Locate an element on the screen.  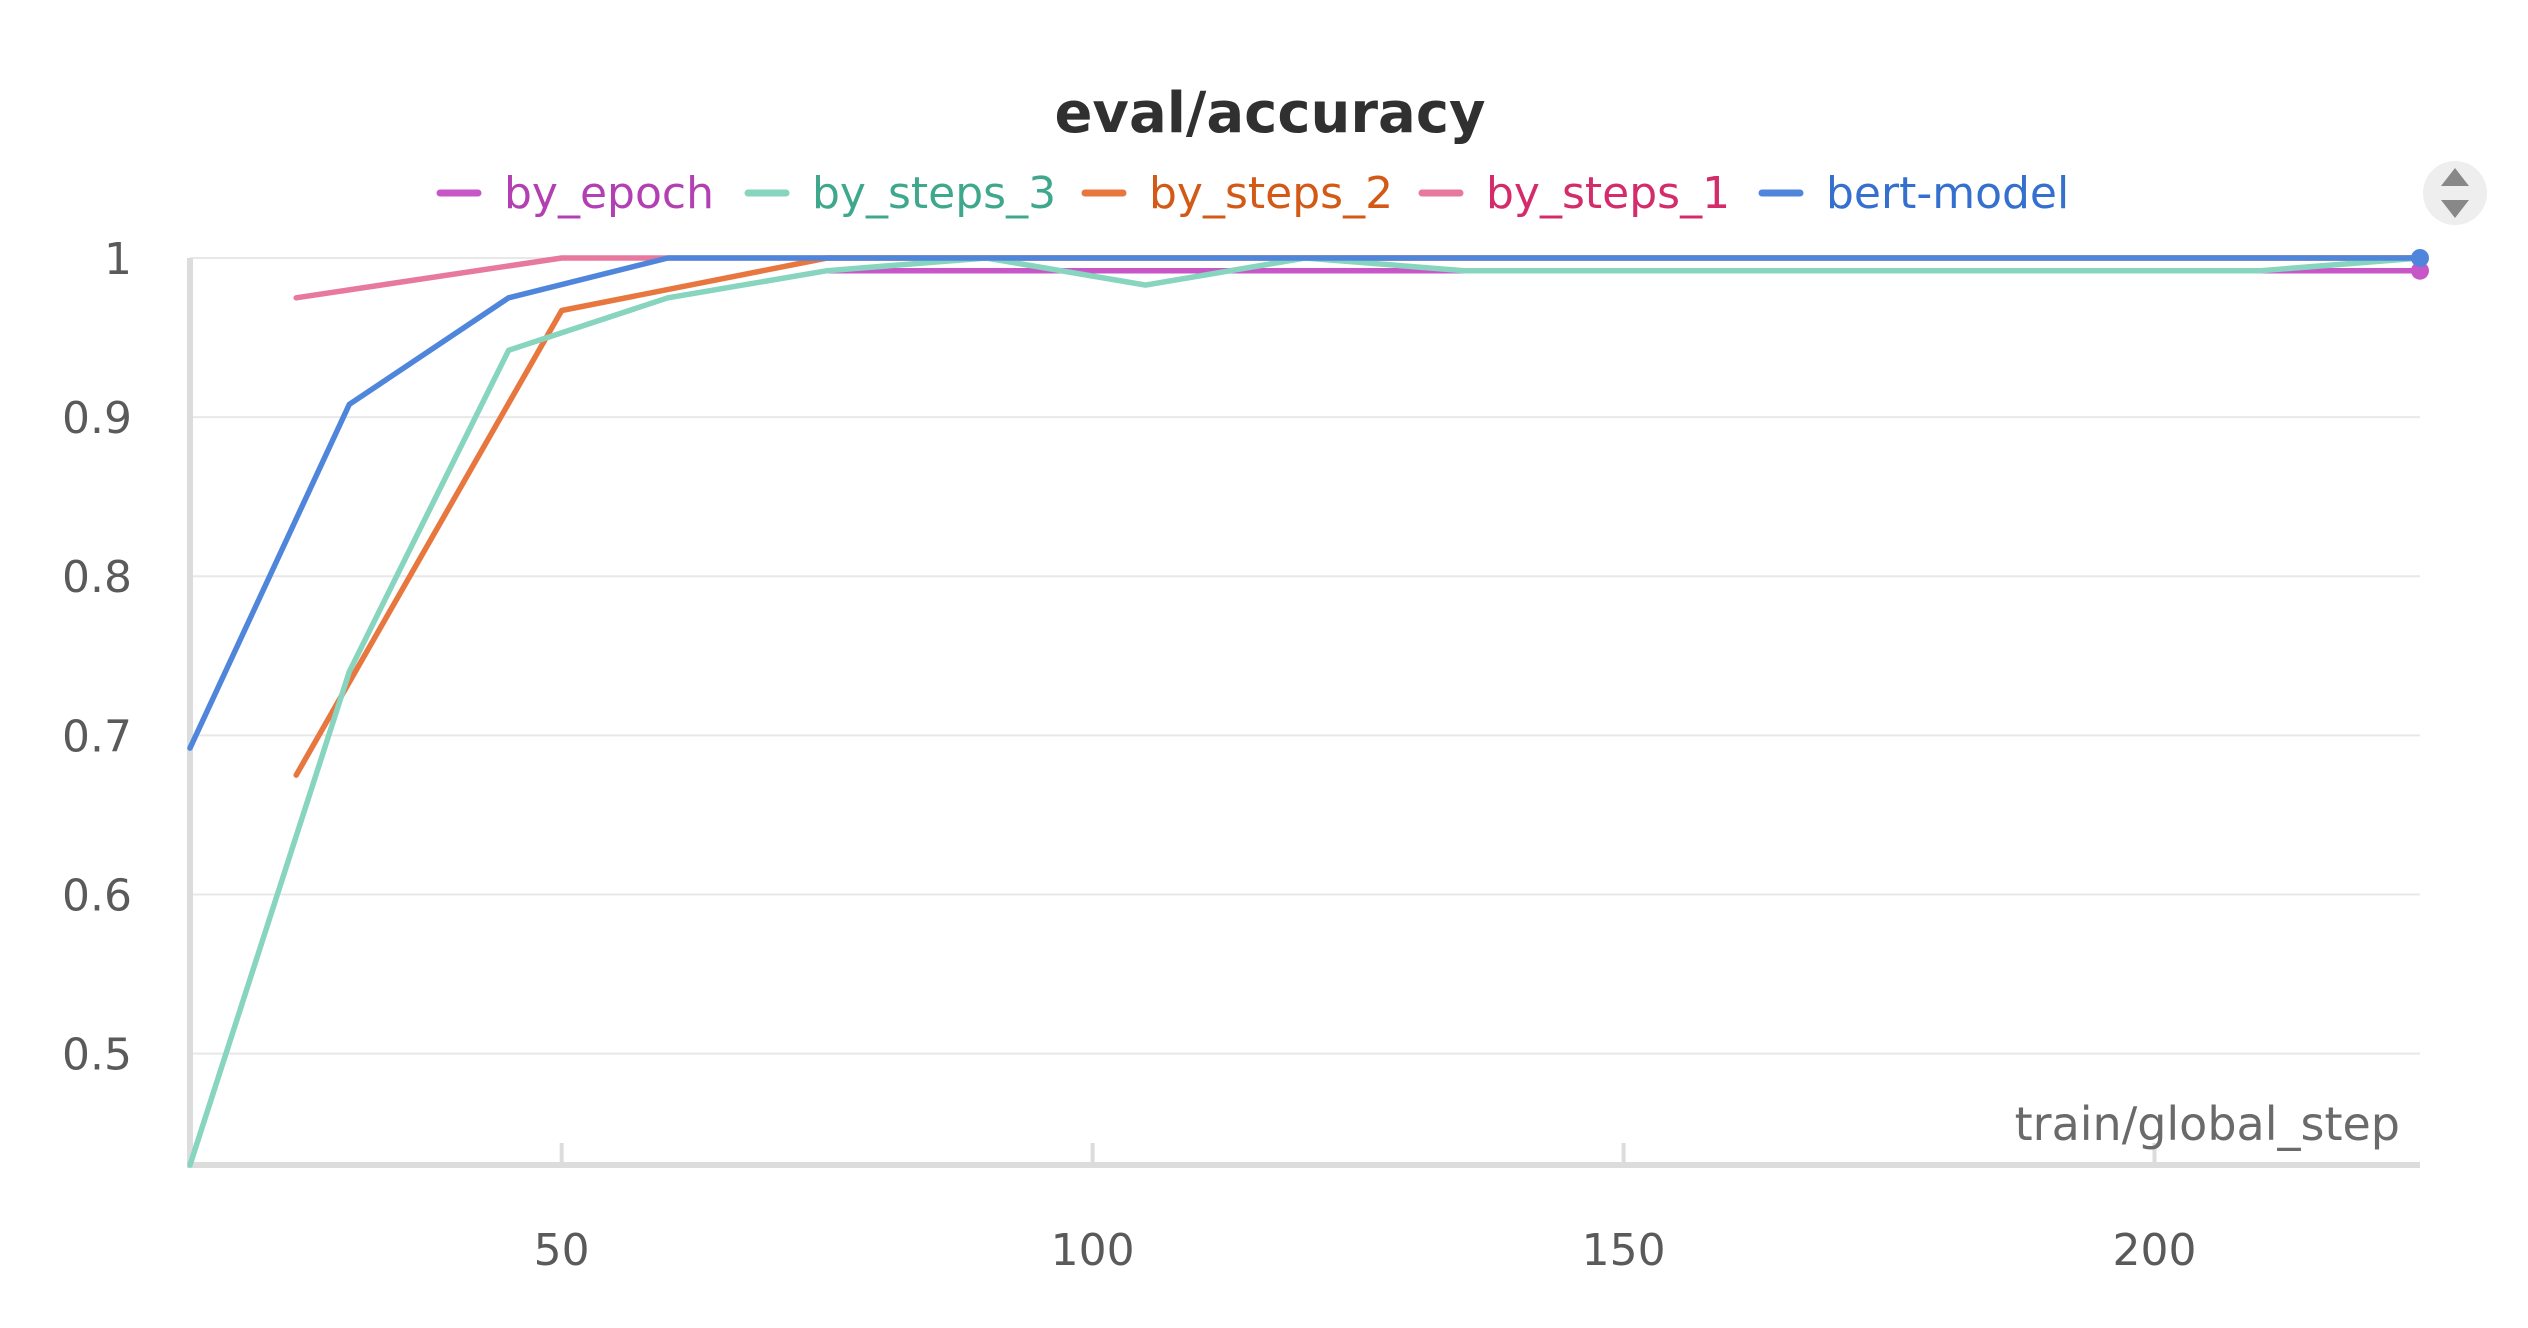
chart-title: eval/accuracy is located at coordinates (1269, 113).